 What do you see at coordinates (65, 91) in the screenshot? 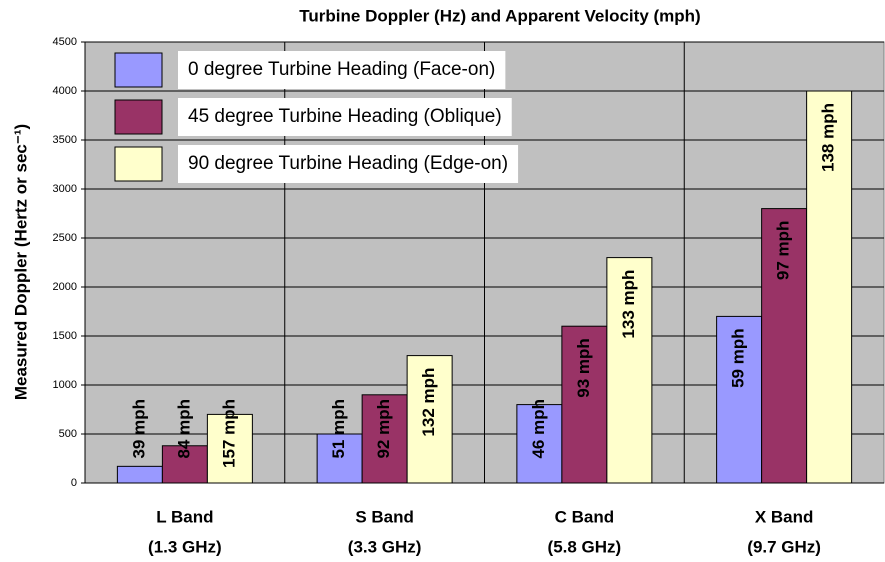
I see `y-tick-label: 4000` at bounding box center [65, 91].